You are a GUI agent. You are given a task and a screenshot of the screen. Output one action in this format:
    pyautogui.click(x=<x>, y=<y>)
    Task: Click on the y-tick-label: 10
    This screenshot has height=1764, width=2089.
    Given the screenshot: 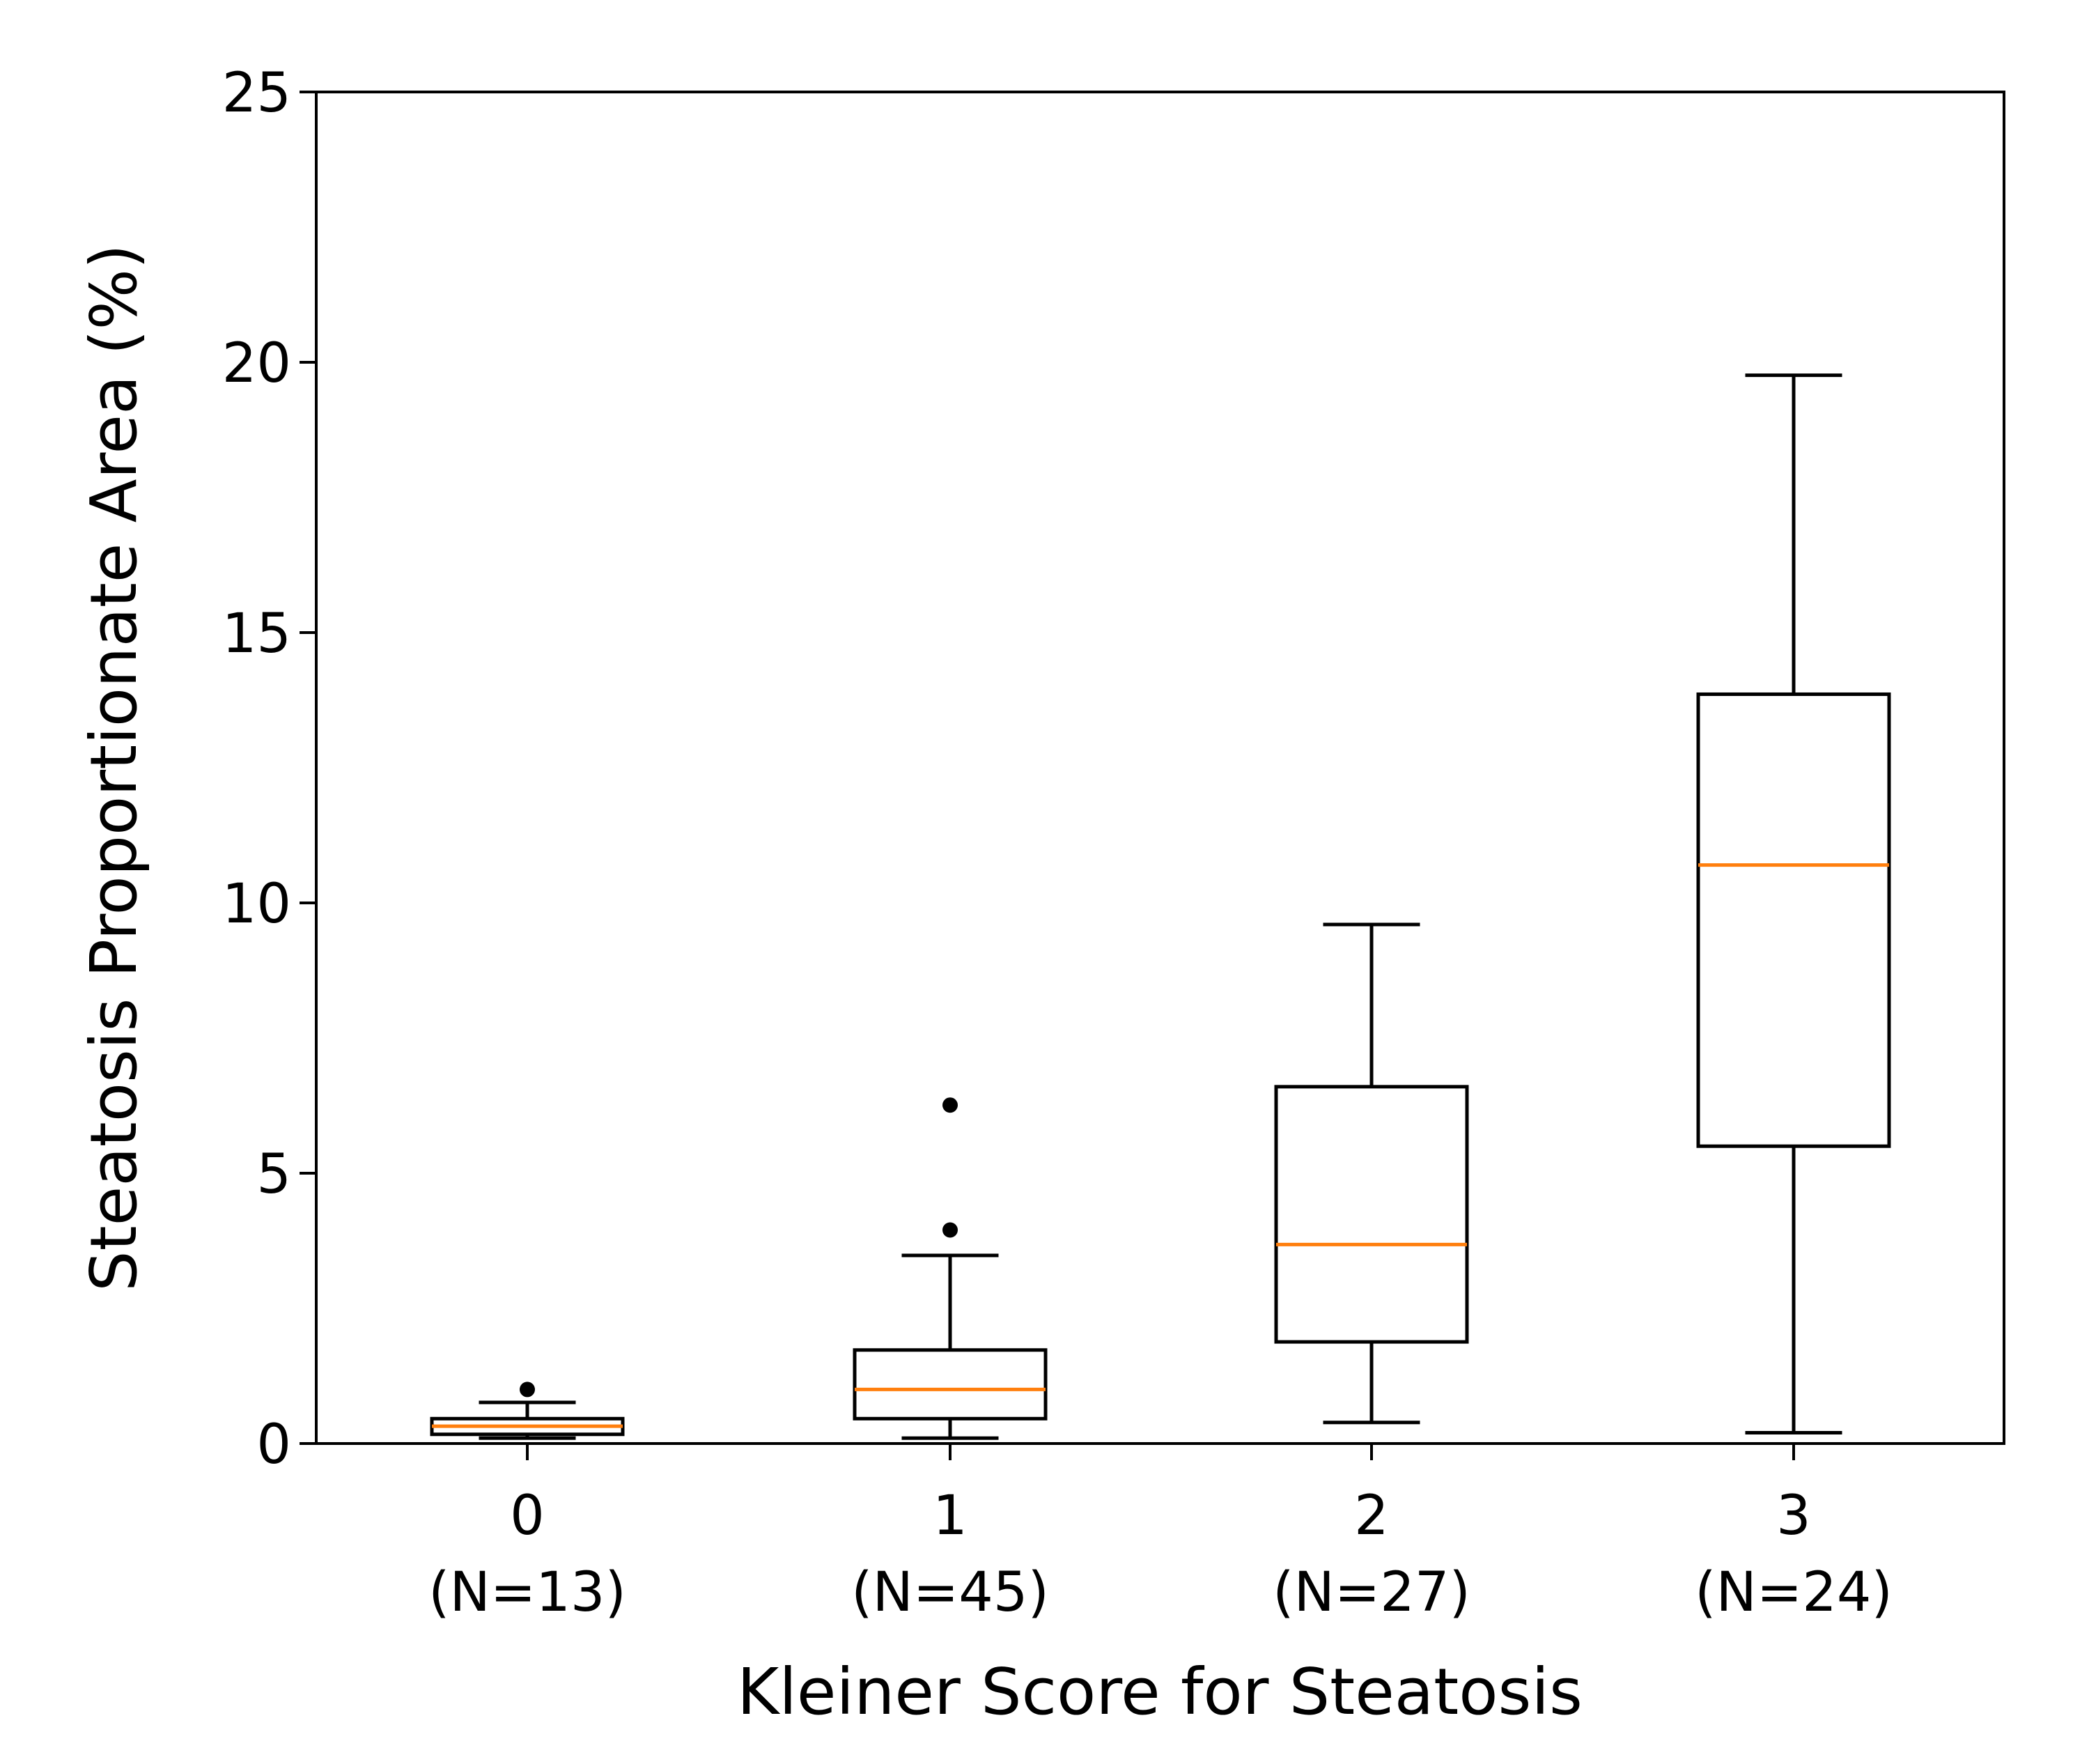 What is the action you would take?
    pyautogui.click(x=256, y=904)
    